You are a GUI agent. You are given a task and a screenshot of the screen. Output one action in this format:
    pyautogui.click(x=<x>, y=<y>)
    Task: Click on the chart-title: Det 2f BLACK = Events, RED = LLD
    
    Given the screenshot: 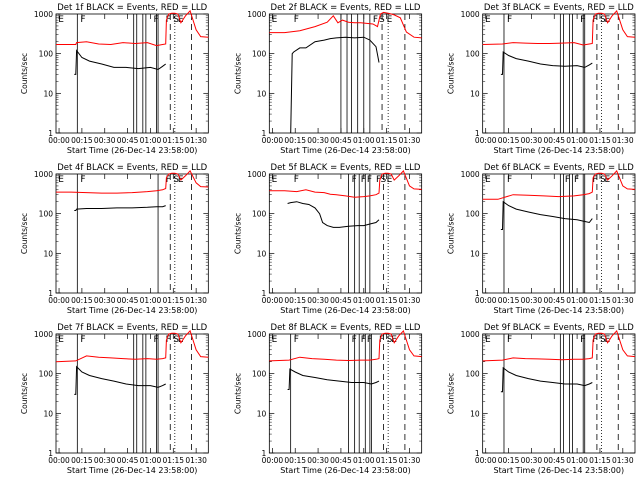 What is the action you would take?
    pyautogui.click(x=346, y=8)
    